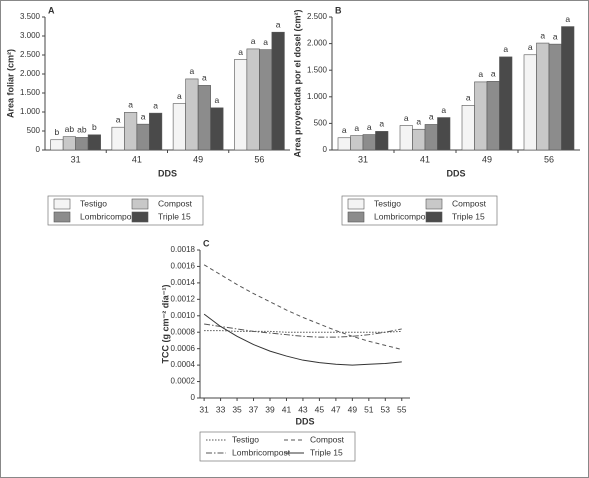  What do you see at coordinates (369, 409) in the screenshot?
I see `x-tick-label: 51` at bounding box center [369, 409].